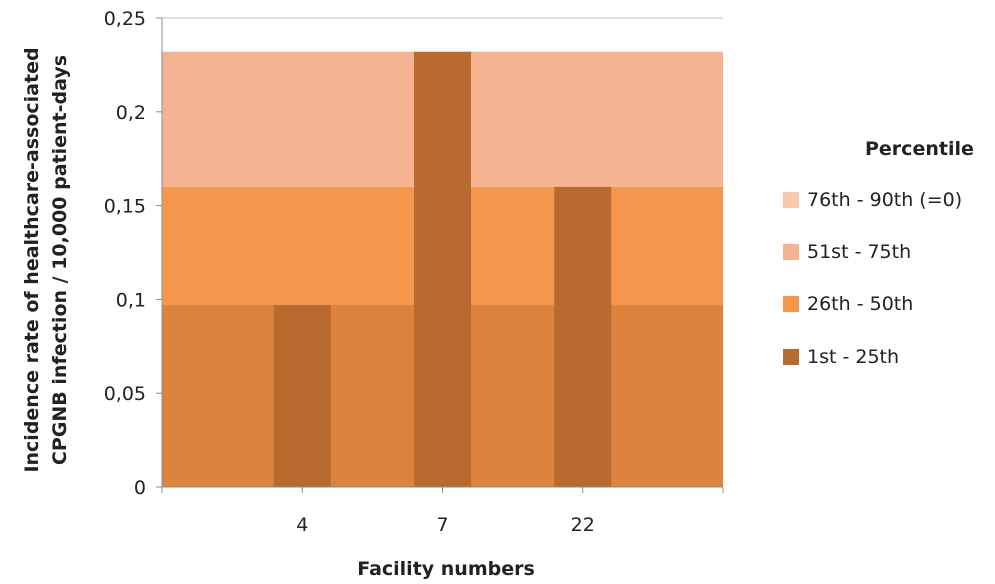 This screenshot has height=584, width=995. I want to click on legend-item: 1st - 25th, so click(841, 357).